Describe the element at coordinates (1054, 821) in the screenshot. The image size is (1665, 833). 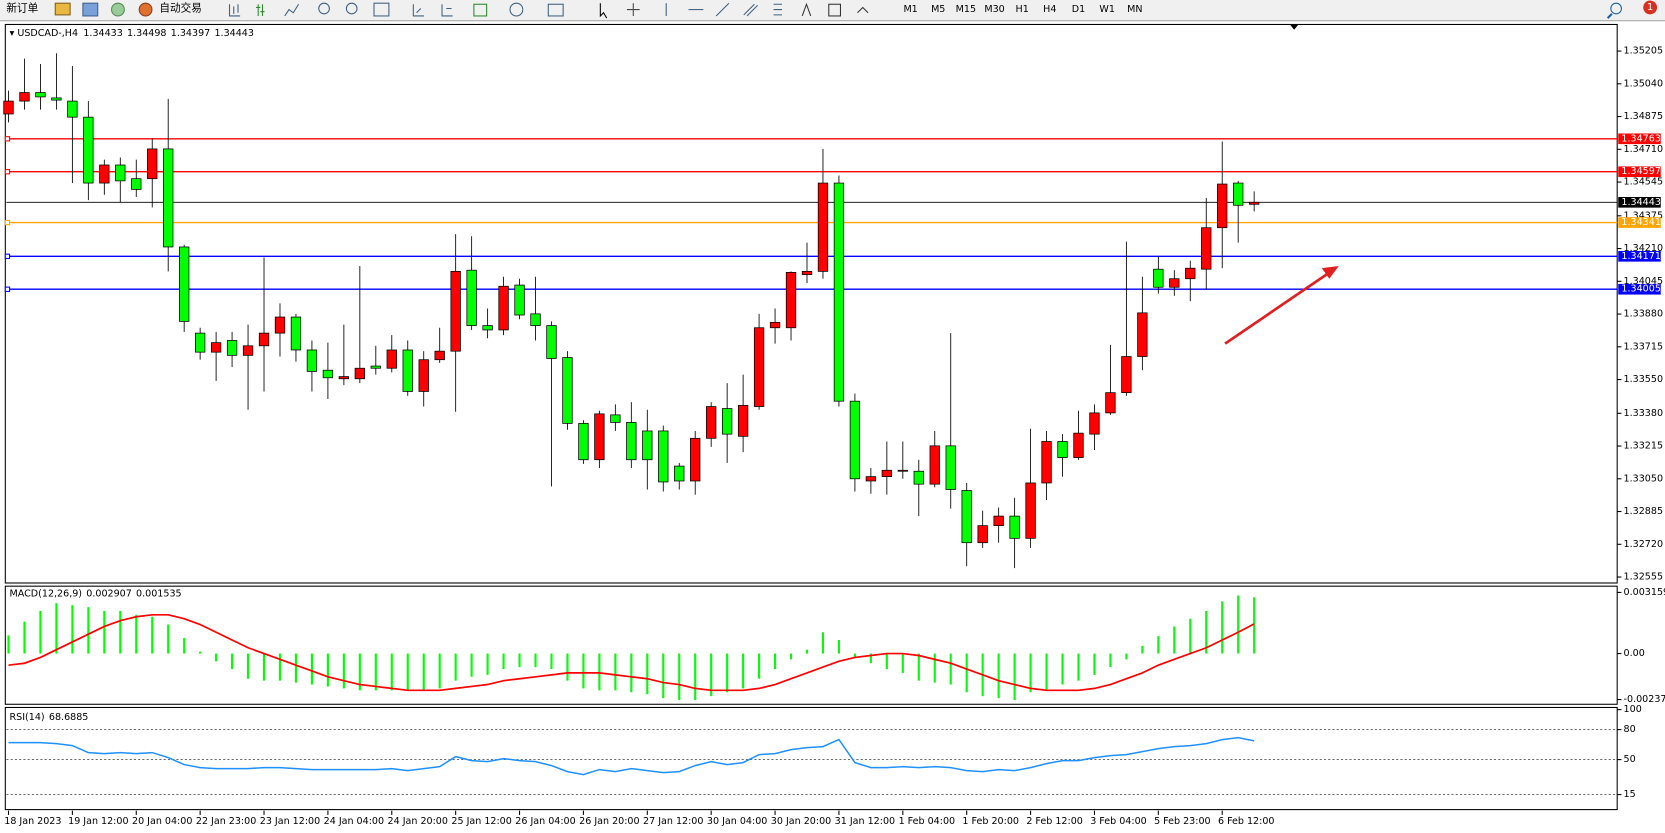
I see `x-tick-label: 2 Feb 12:00` at that location.